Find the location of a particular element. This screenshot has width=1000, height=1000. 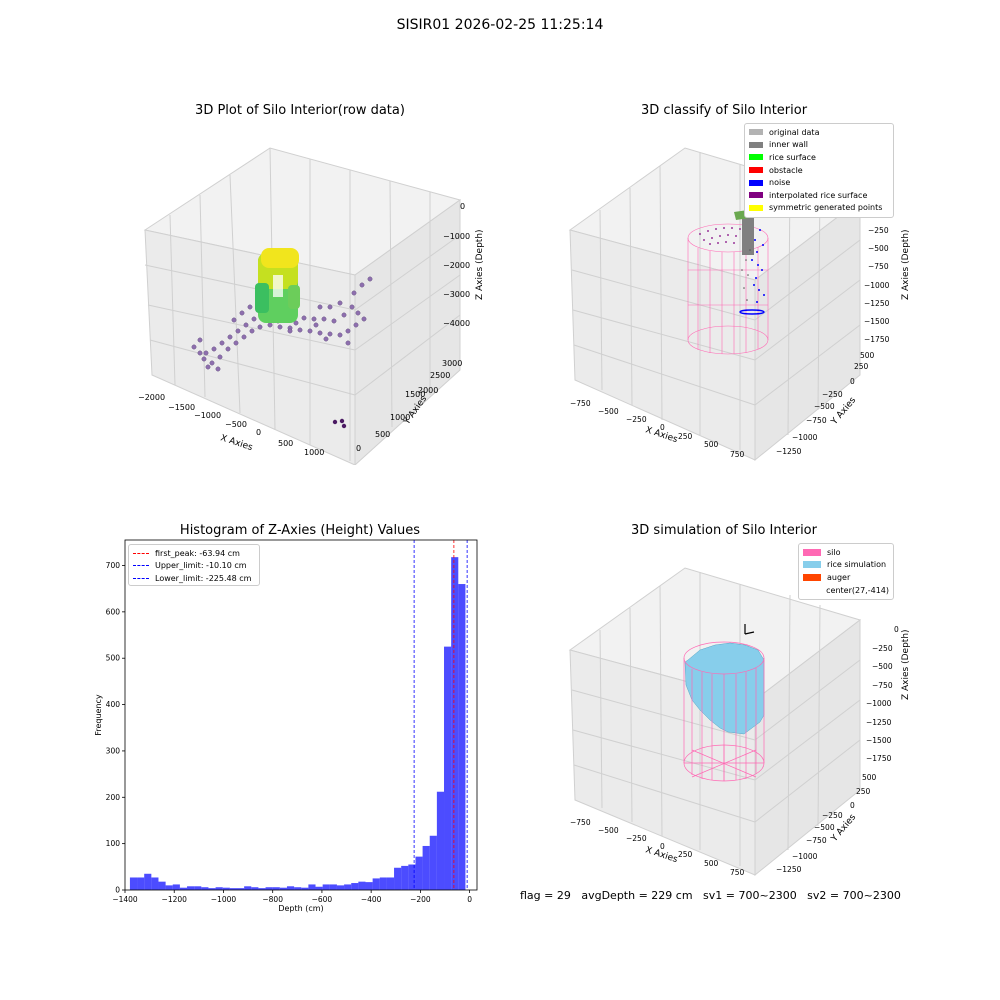

histogram-x-tick-label: 0 is located at coordinates (469, 899).